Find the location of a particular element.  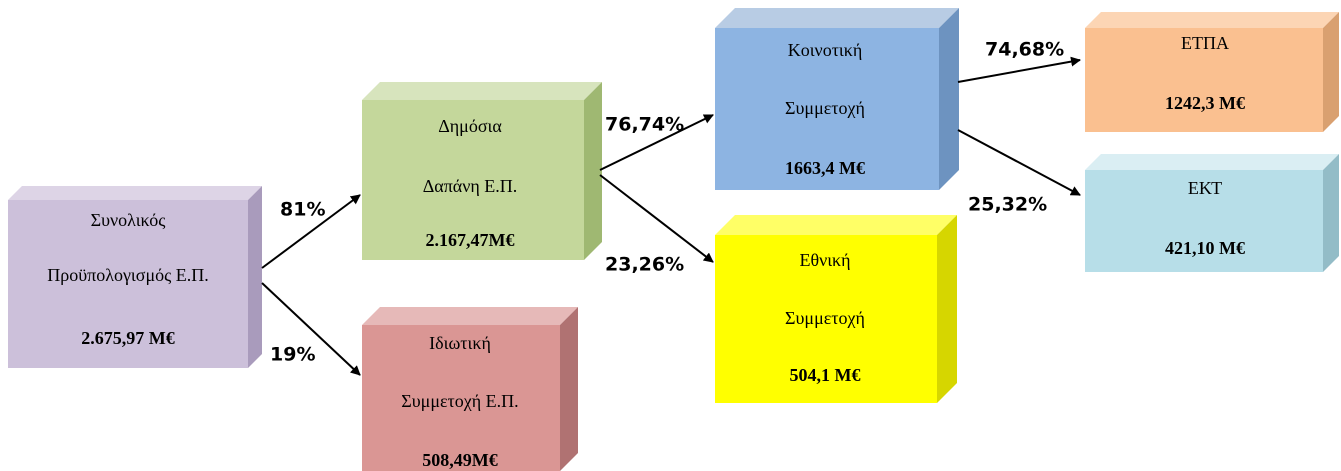

node-label: 1663,4 Μ€ is located at coordinates (825, 168).